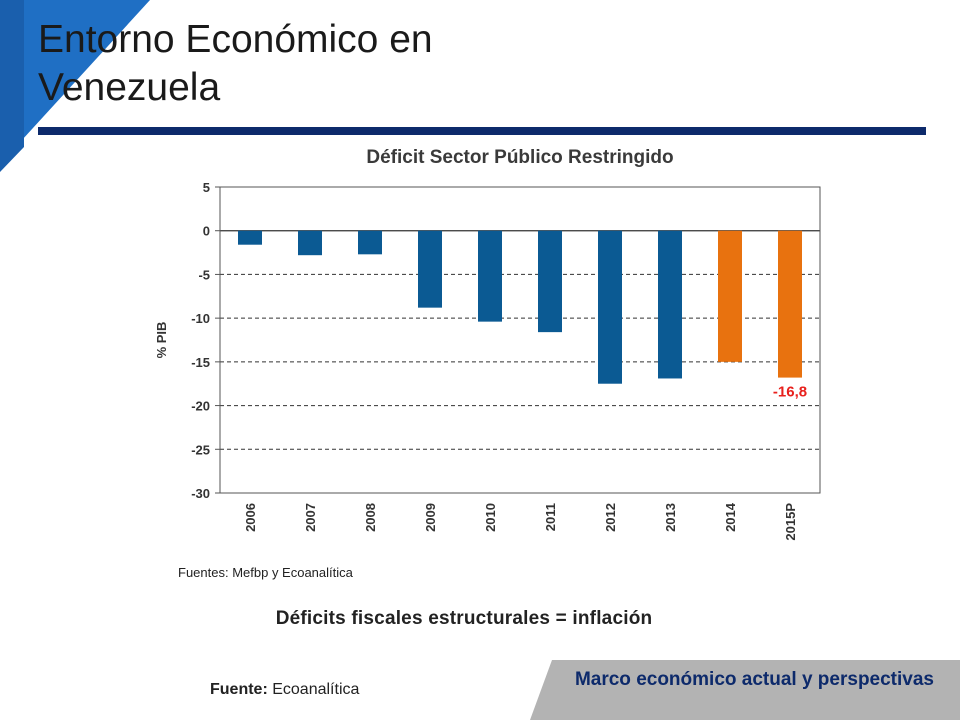 This screenshot has height=720, width=960. I want to click on bar-2015P, so click(790, 304).